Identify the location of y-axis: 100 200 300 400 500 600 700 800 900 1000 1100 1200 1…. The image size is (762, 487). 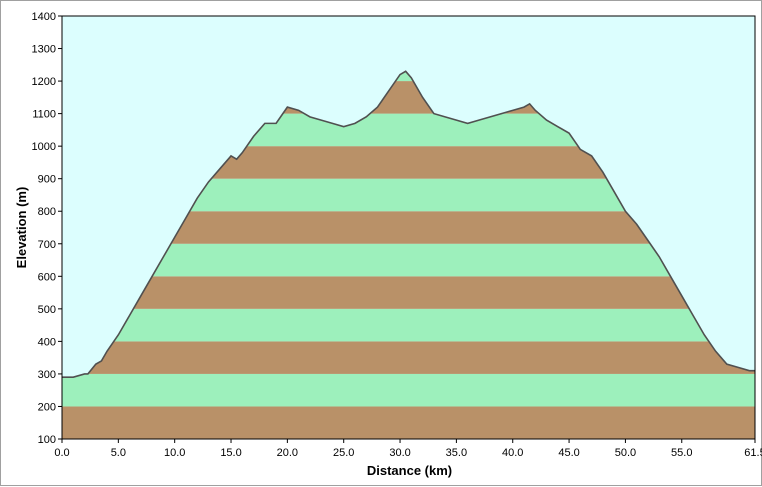
(47, 228).